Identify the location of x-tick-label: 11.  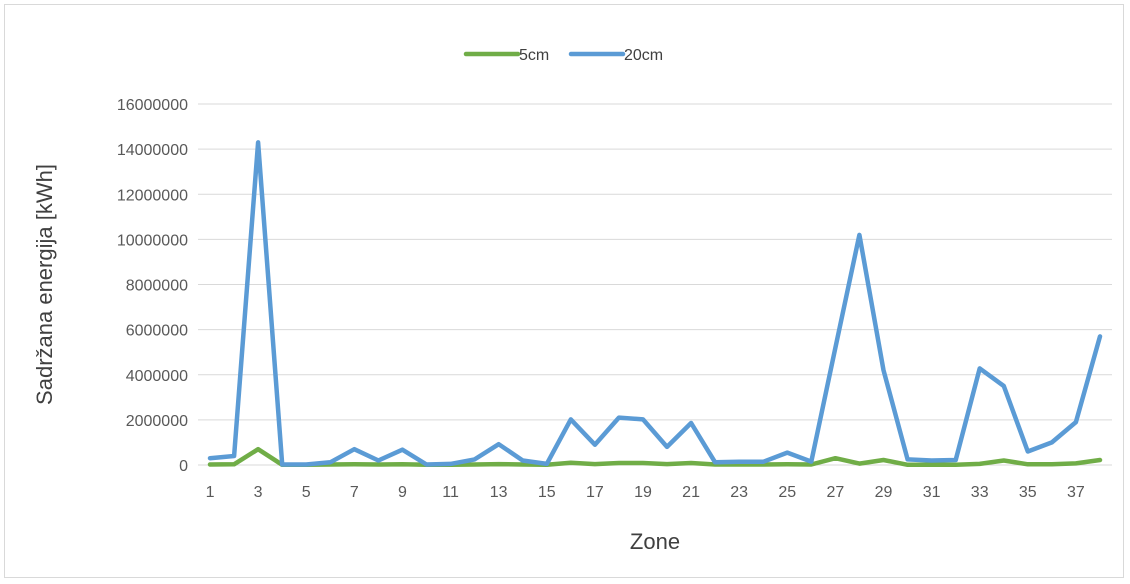
(450, 492).